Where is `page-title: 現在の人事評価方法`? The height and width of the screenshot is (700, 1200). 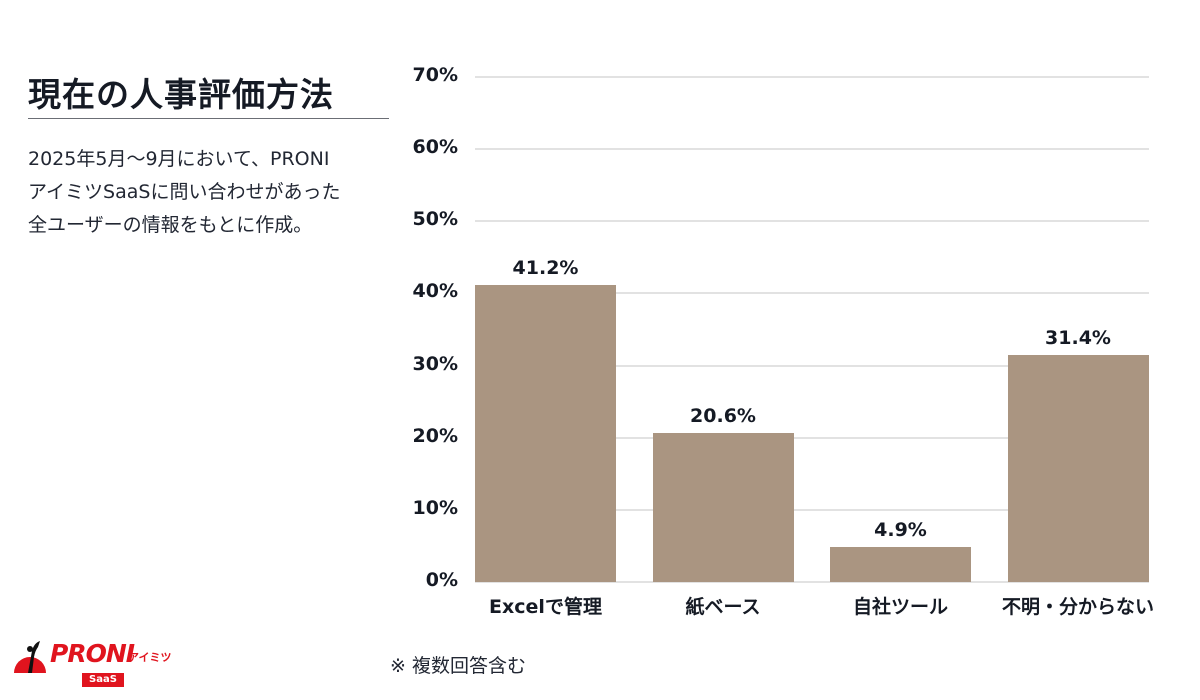 page-title: 現在の人事評価方法 is located at coordinates (181, 94).